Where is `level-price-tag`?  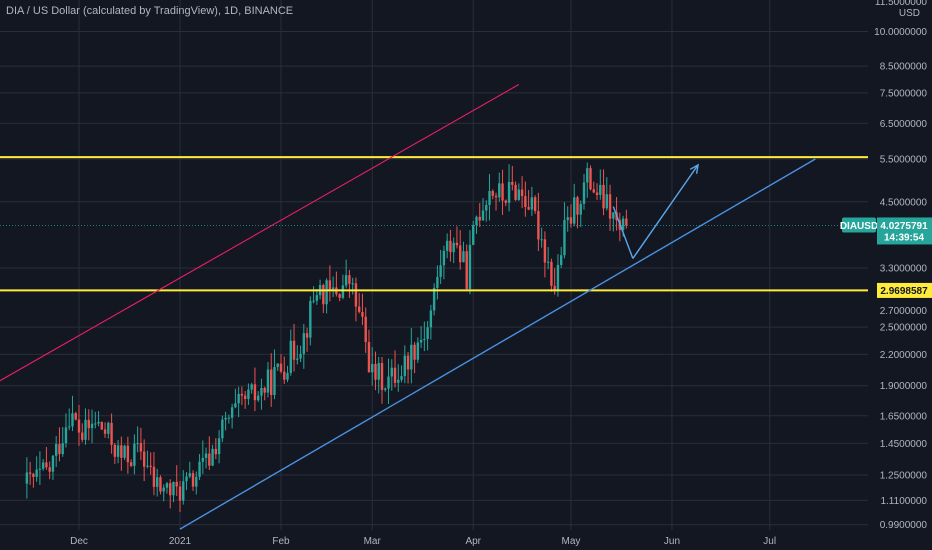 level-price-tag is located at coordinates (904, 290).